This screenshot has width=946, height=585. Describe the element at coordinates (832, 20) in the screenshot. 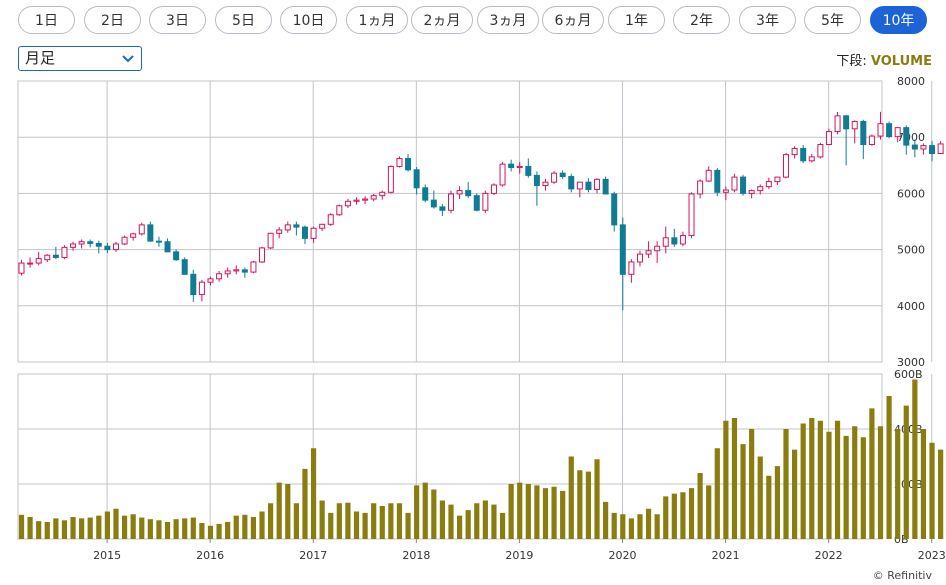

I see `tab-13: 5年` at that location.